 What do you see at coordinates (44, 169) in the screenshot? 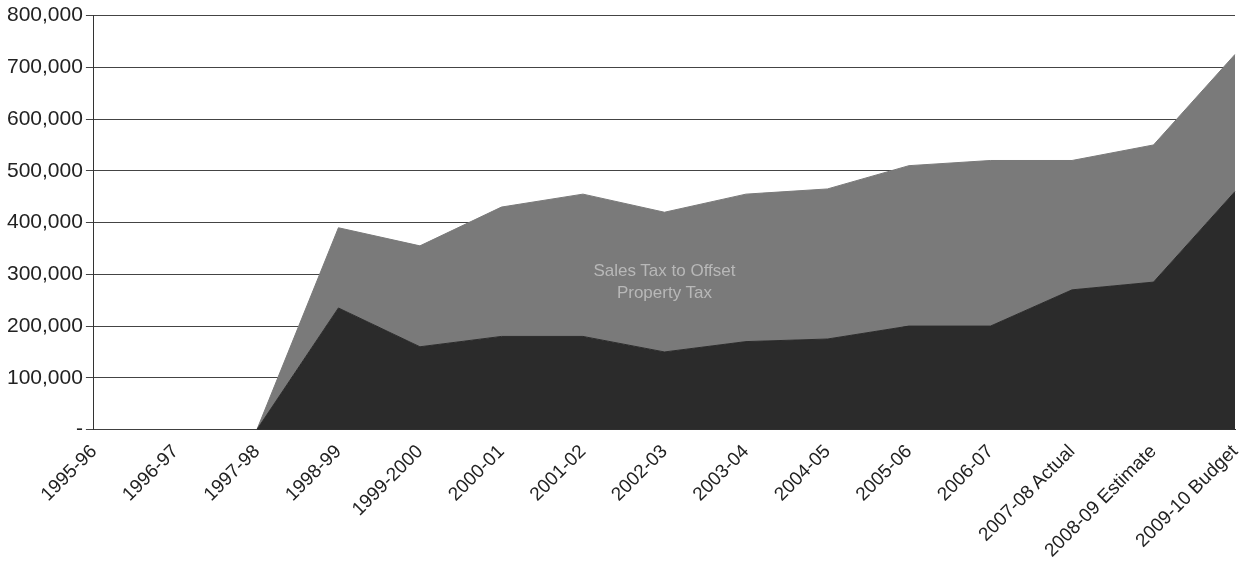
I see `y-tick-label: 500,000` at bounding box center [44, 169].